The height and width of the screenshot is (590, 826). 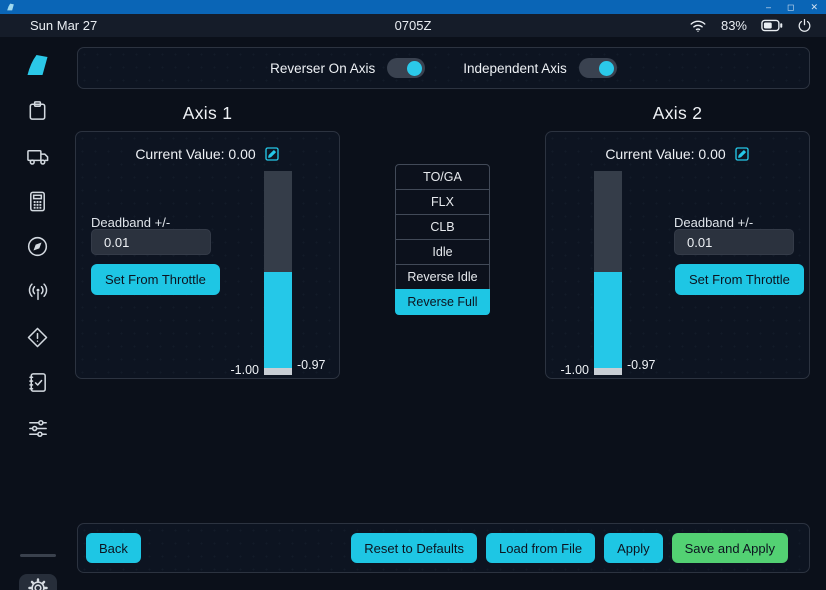 I want to click on sidebar-item-settings, so click(x=38, y=582).